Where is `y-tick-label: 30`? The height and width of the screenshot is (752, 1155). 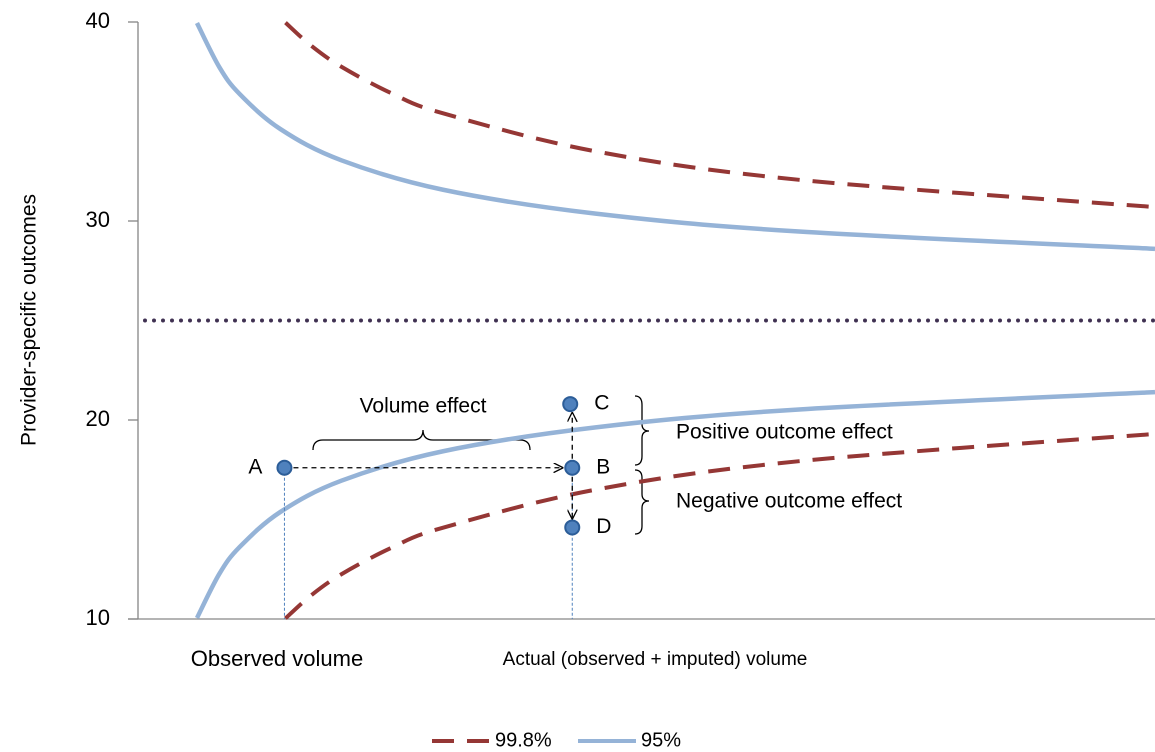 y-tick-label: 30 is located at coordinates (98, 219).